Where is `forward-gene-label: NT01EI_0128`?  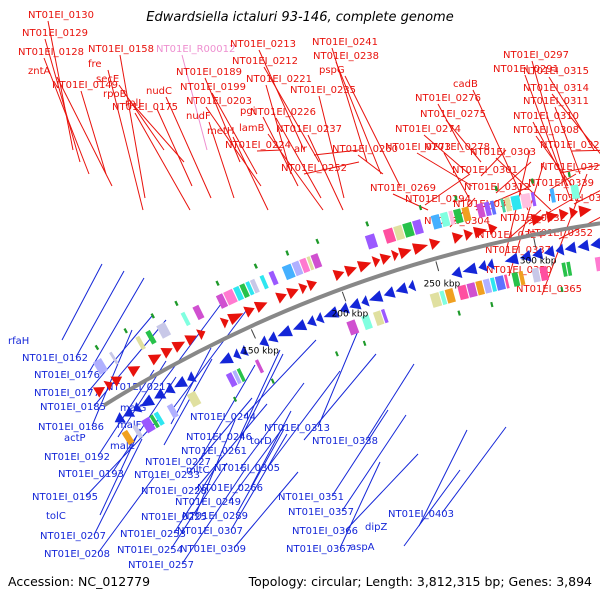
forward-gene-label: NT01EI_0128 is located at coordinates (51, 52).